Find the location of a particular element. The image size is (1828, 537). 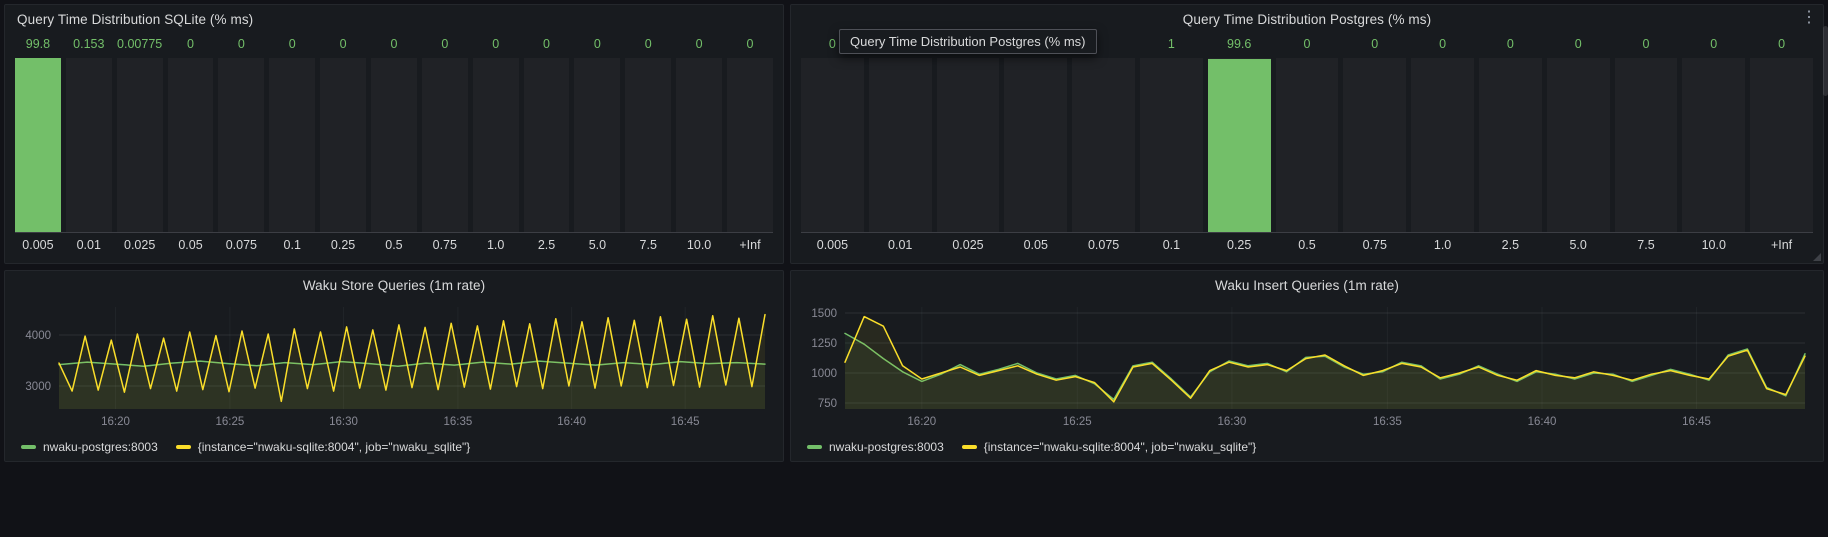

bucket-label: 5.0 is located at coordinates (1578, 245).